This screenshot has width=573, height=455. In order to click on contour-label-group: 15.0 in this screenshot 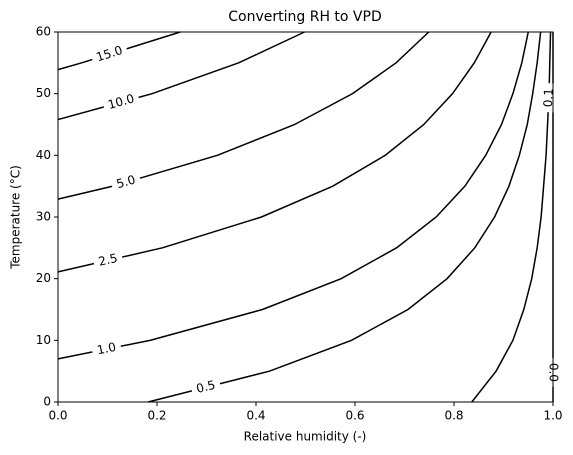, I will do `click(109, 54)`.